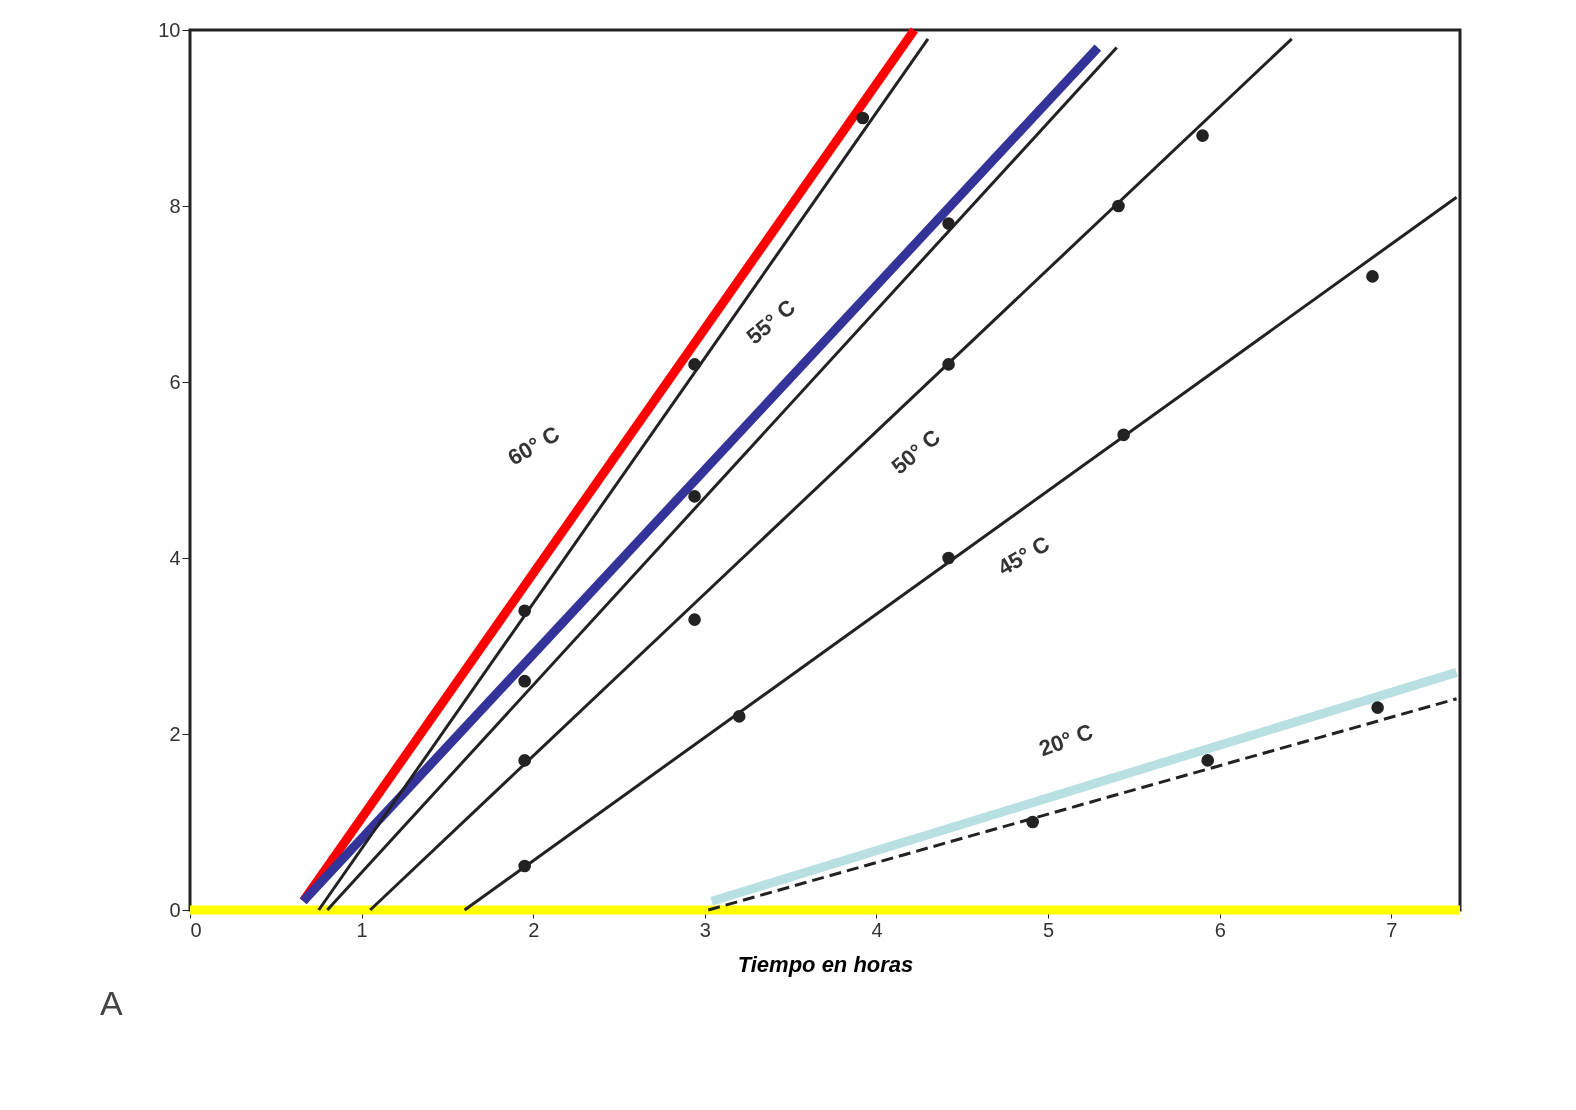 Image resolution: width=1576 pixels, height=1110 pixels. Describe the element at coordinates (705, 929) in the screenshot. I see `x-tick-label: 3` at that location.